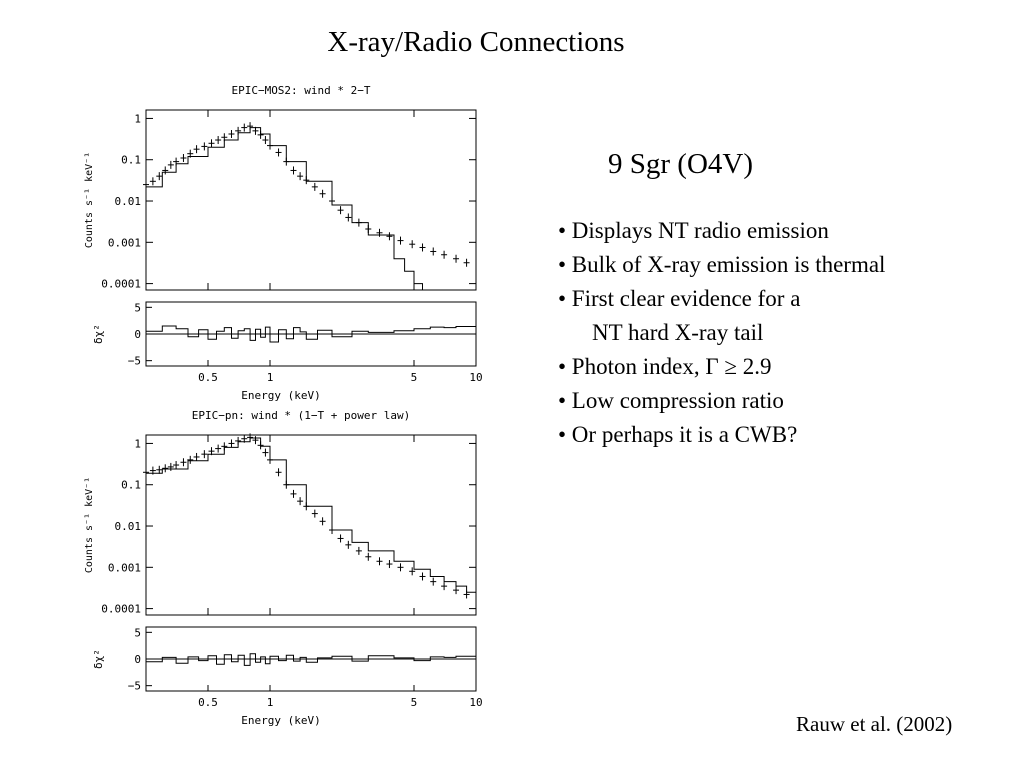 The height and width of the screenshot is (768, 1024). Describe the element at coordinates (121, 284) in the screenshot. I see `y-tick-label: 0.0001` at that location.